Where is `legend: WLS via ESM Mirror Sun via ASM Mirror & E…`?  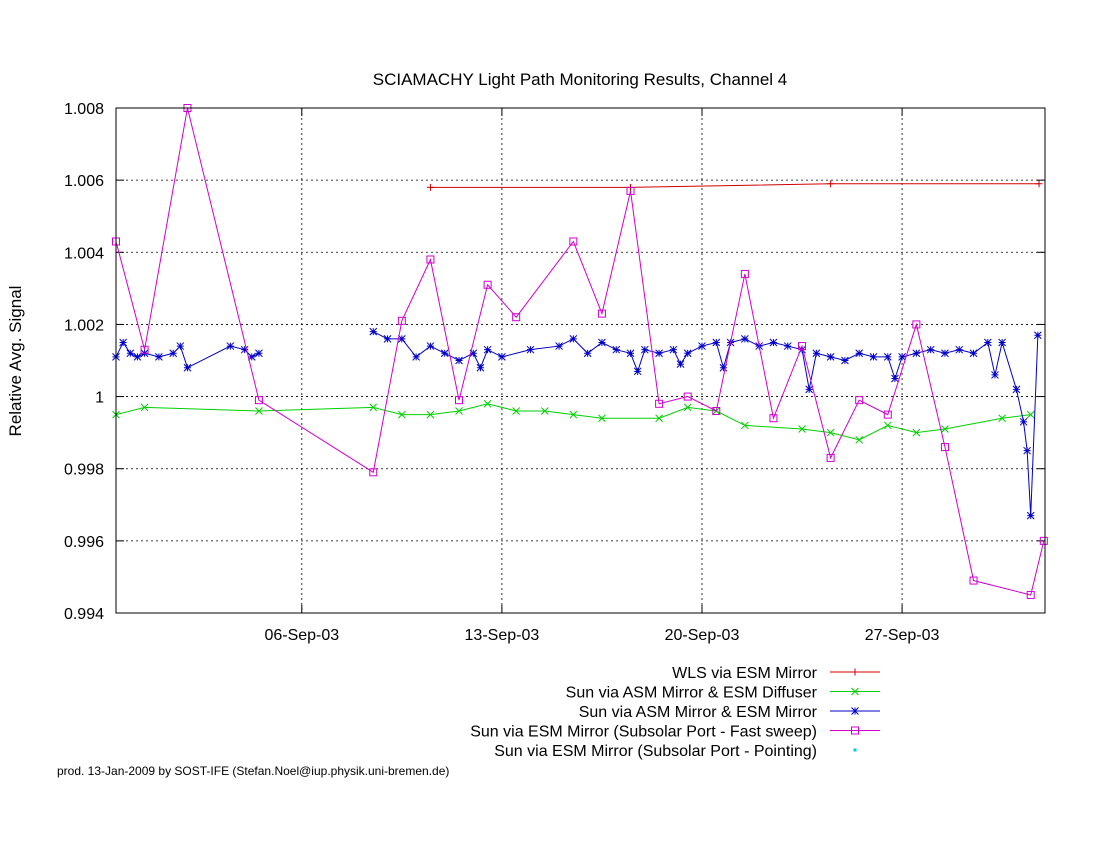
legend: WLS via ESM Mirror Sun via ASM Mirror & E… is located at coordinates (675, 712).